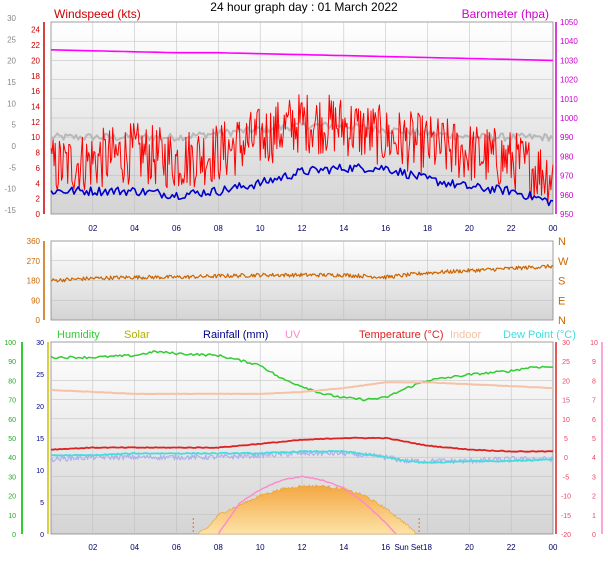 This screenshot has width=608, height=561. What do you see at coordinates (567, 214) in the screenshot?
I see `barometer-tick: 950` at bounding box center [567, 214].